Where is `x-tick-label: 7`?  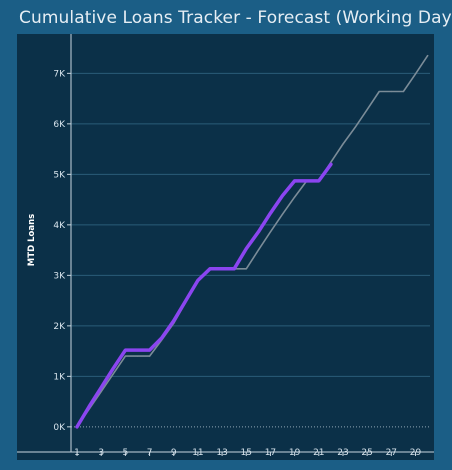 x-tick-label: 7 is located at coordinates (150, 453).